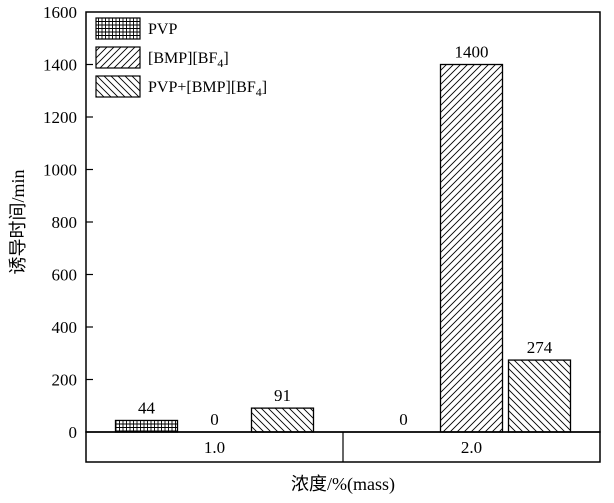 The width and height of the screenshot is (614, 503). I want to click on y-axis-title: 诱导时间/min, so click(18, 221).